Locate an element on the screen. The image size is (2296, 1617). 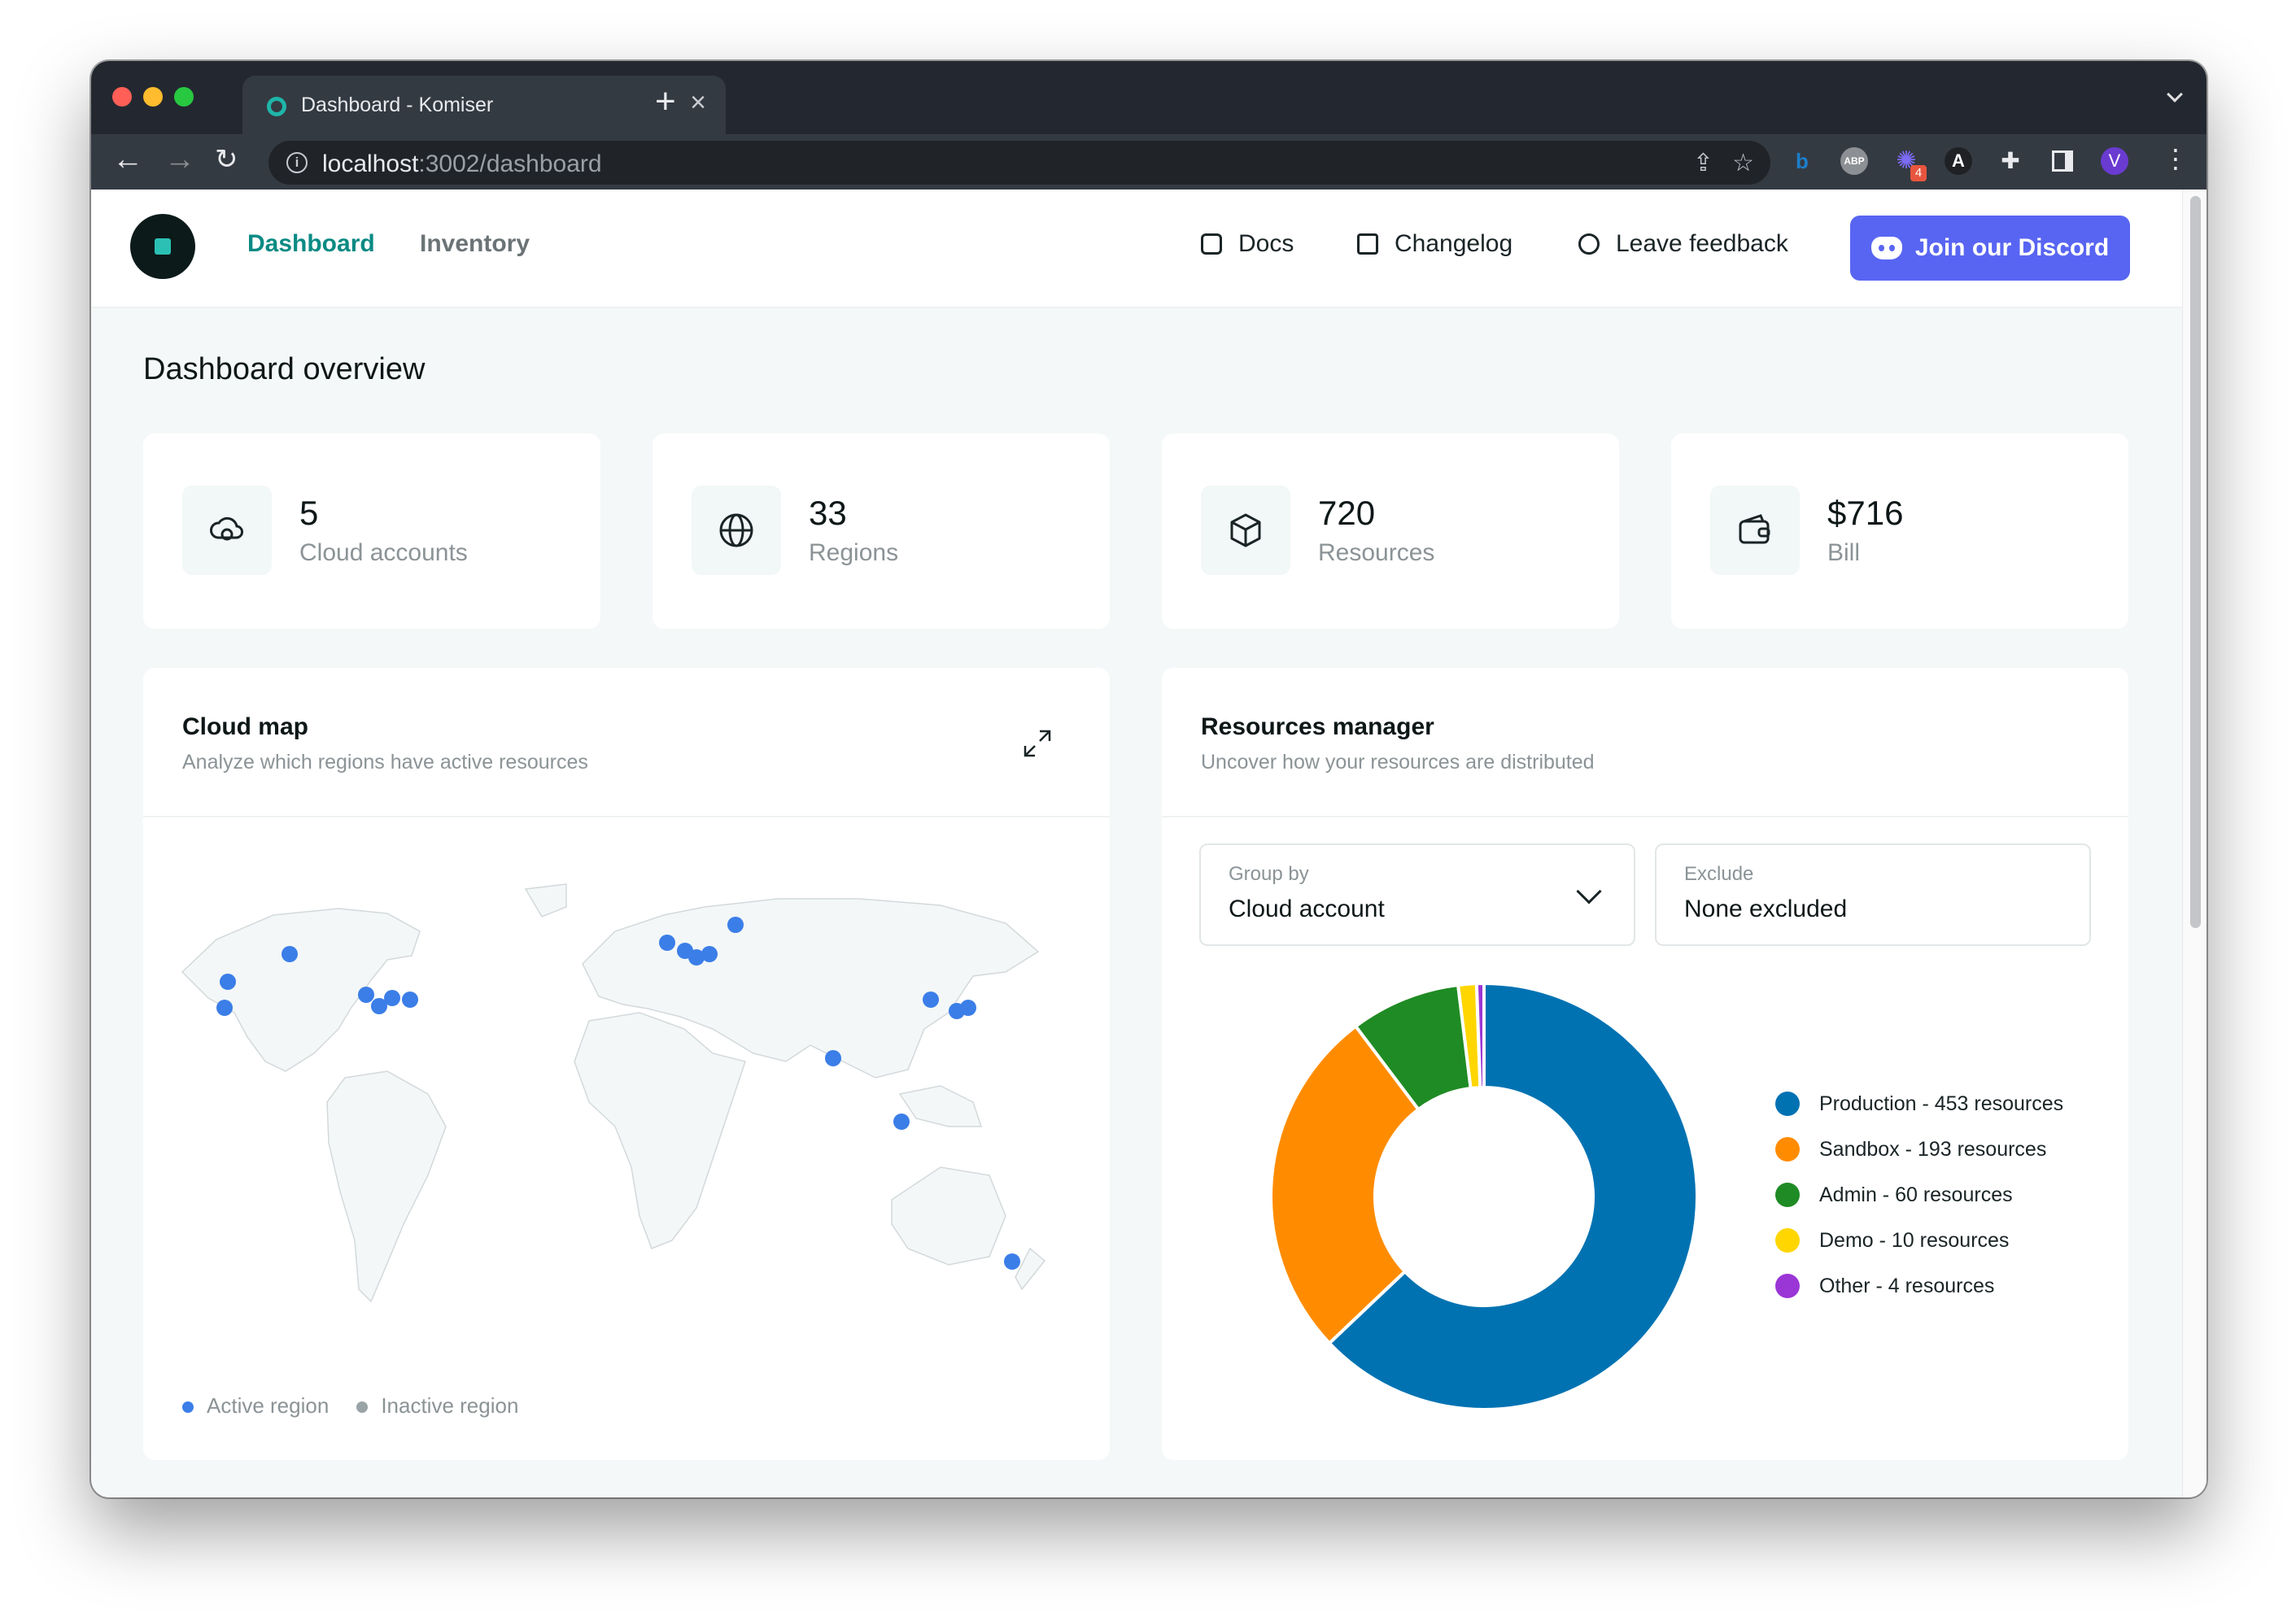
group-by-select: Group by Cloud account is located at coordinates (1417, 894).